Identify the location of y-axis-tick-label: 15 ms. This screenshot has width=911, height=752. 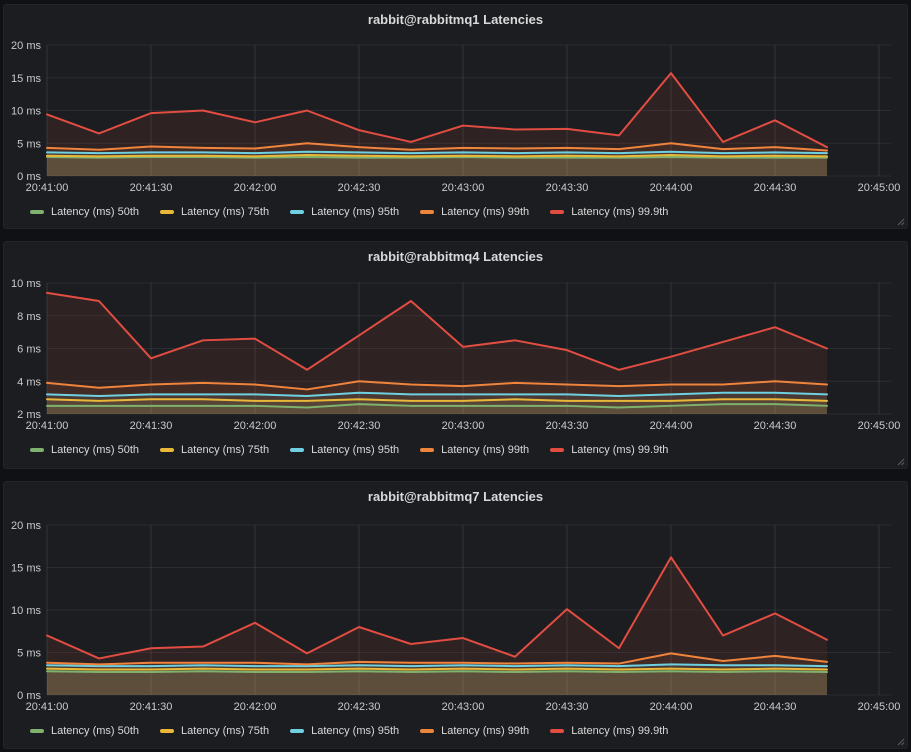
(26, 569).